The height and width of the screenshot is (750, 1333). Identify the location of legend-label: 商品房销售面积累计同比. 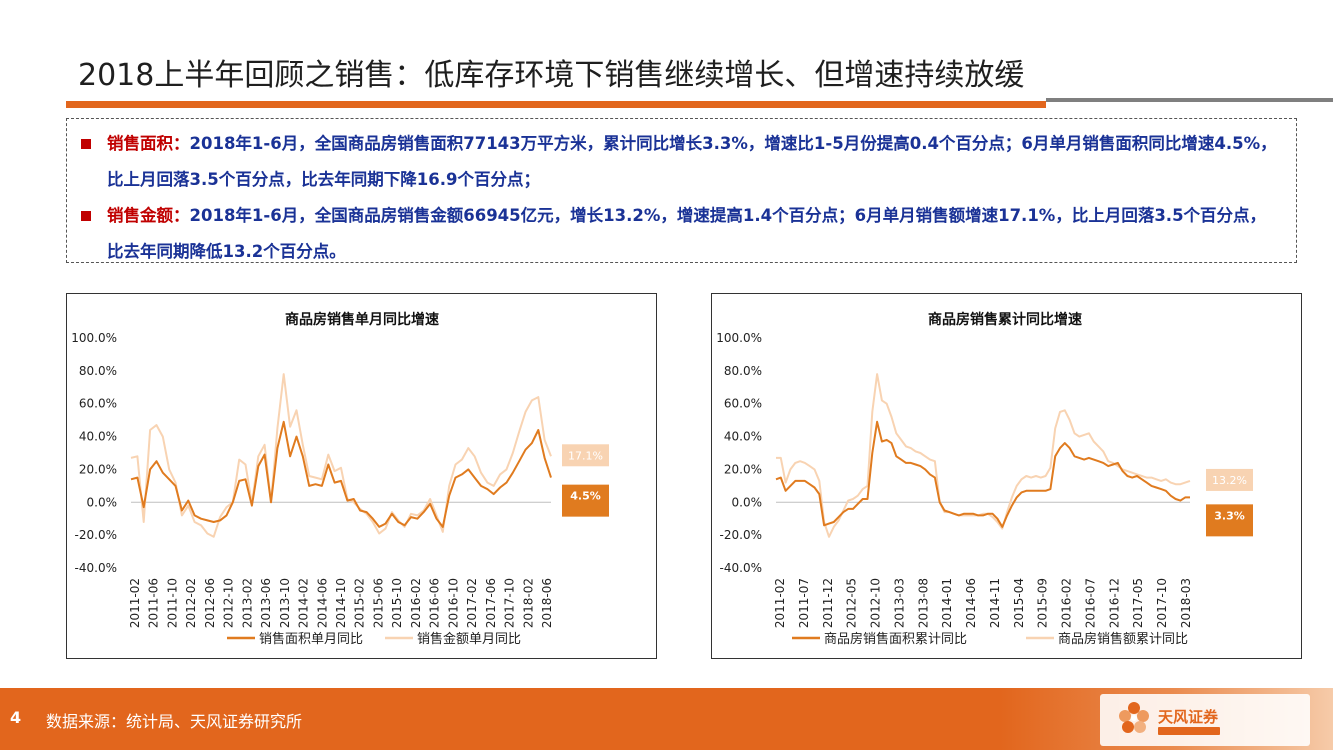
(895, 639).